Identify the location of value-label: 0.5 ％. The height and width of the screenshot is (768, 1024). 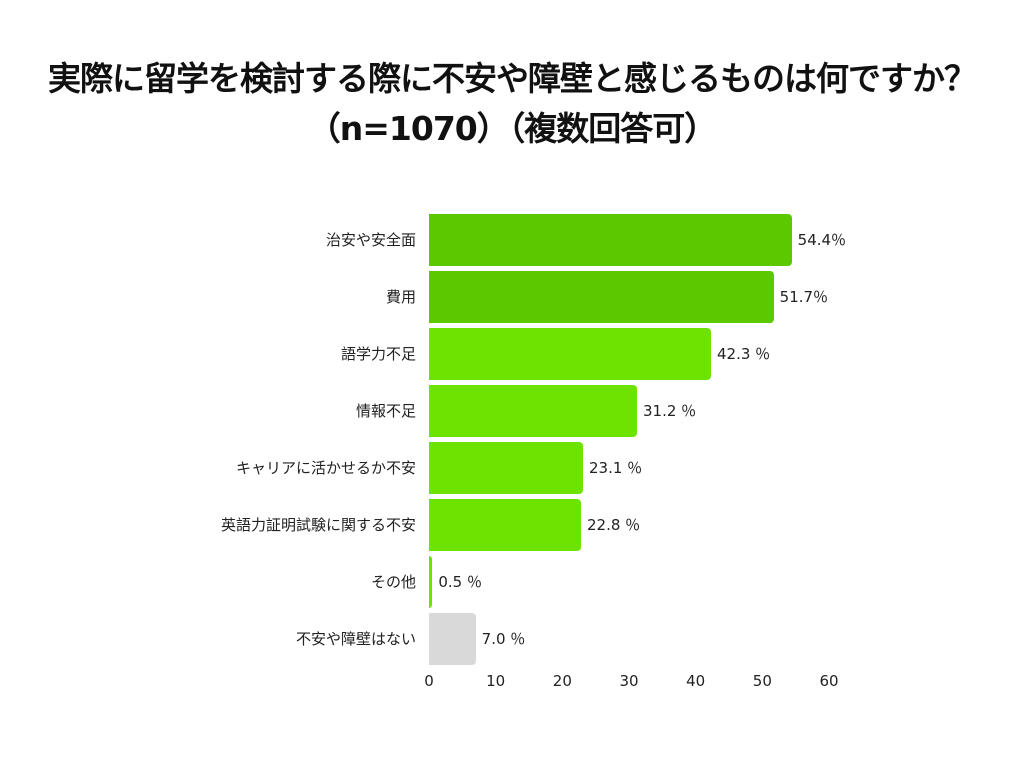
(460, 582).